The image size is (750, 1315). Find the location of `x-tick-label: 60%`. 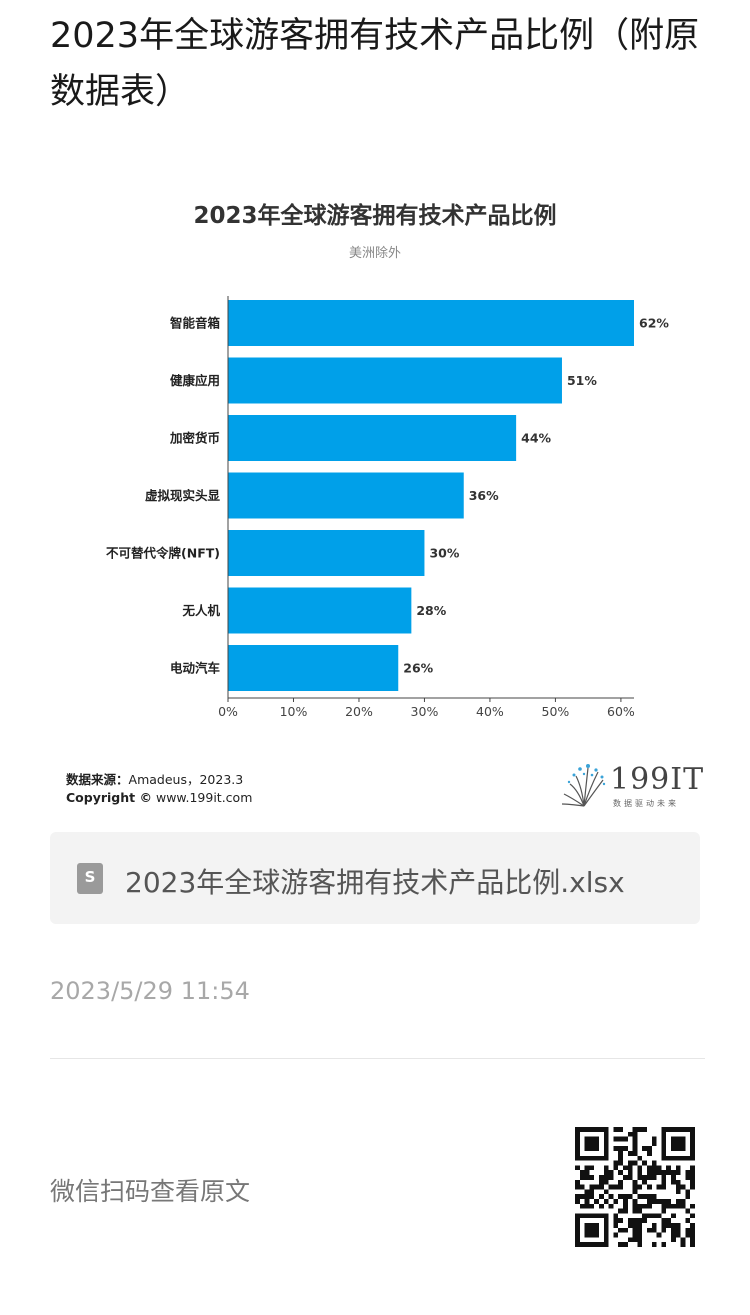

x-tick-label: 60% is located at coordinates (621, 711).